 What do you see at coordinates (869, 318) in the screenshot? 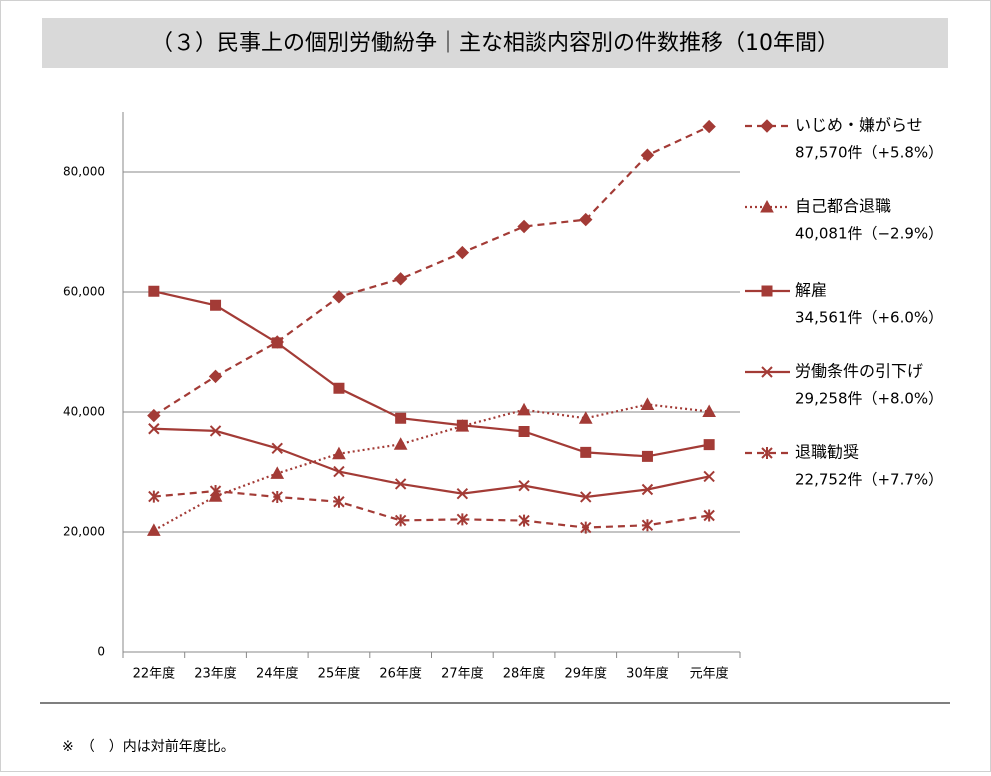
I see `legend-summary: 34,561件（+6.0%）` at bounding box center [869, 318].